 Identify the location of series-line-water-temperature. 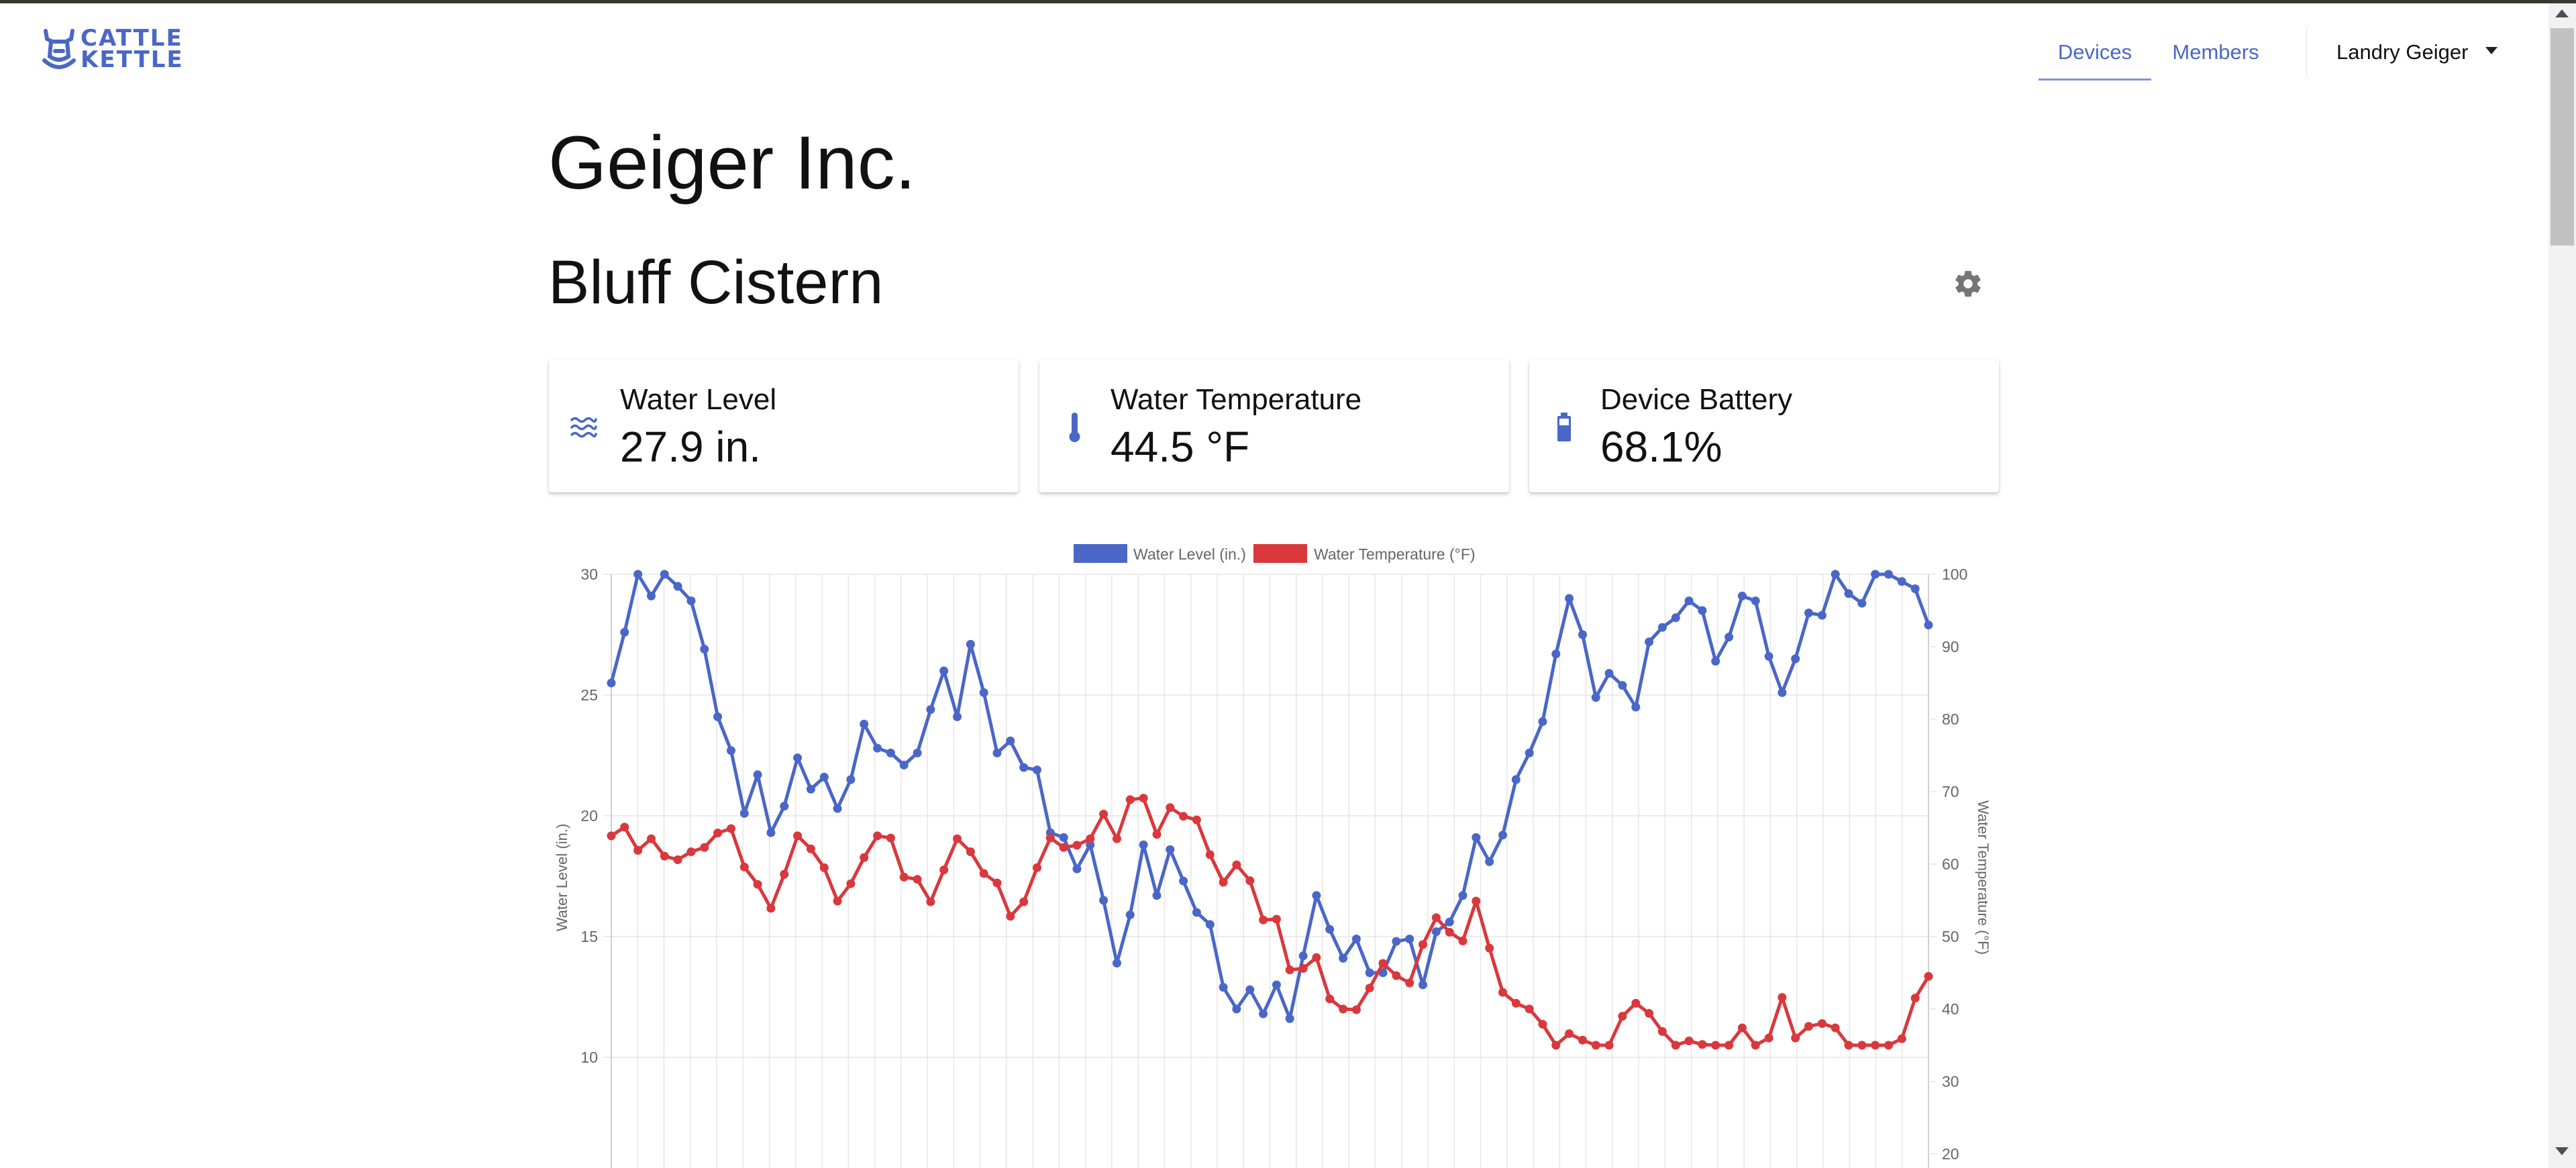
(1270, 921).